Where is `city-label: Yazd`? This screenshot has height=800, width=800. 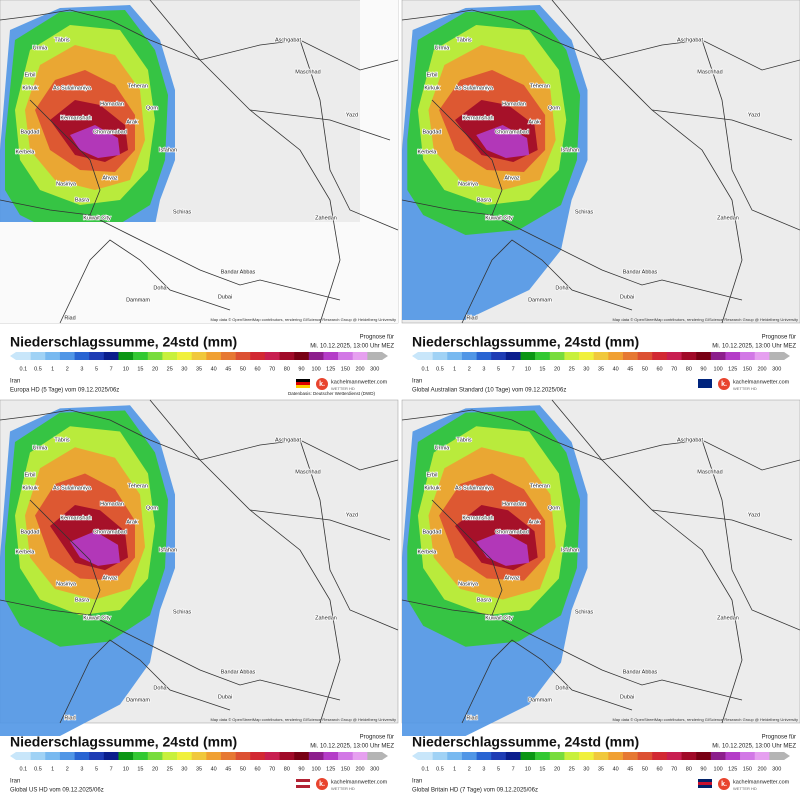
city-label: Yazd is located at coordinates (352, 115).